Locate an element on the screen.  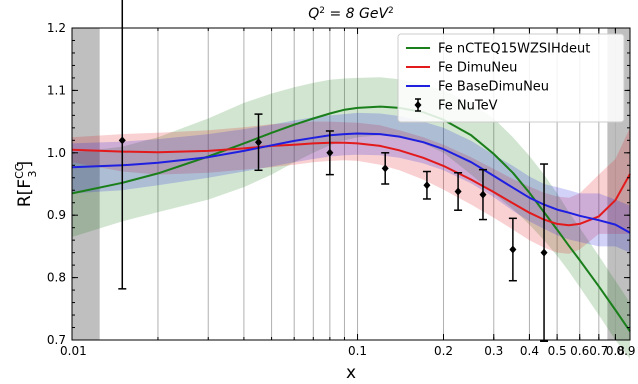
x-tick-label: 0.8 is located at coordinates (615, 351).